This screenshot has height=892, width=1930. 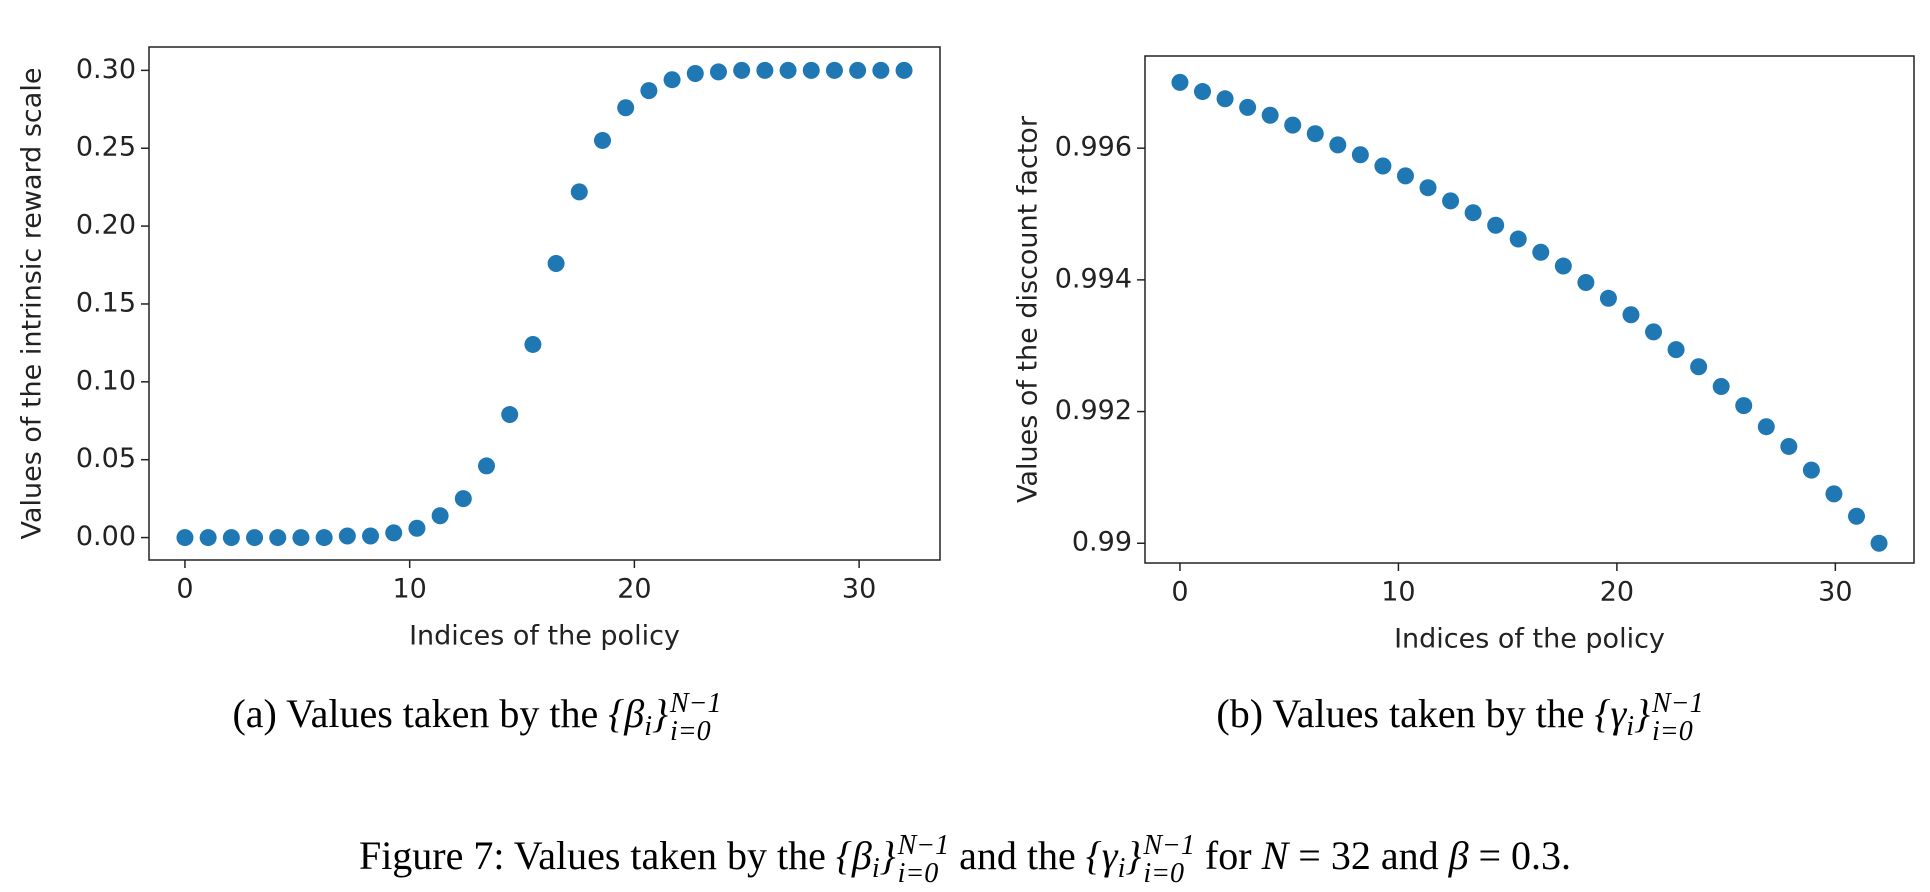 I want to click on caption-text: Figure 7: Values taken by the, so click(x=597, y=856).